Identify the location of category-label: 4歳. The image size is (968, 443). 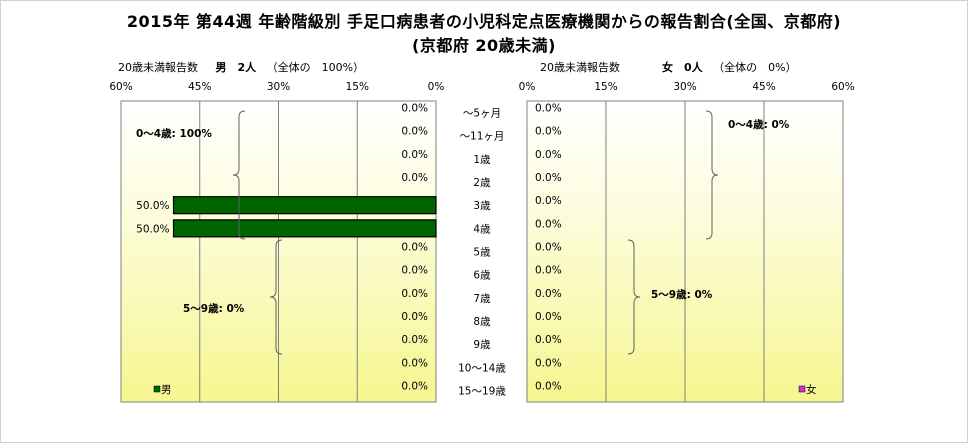
(482, 229).